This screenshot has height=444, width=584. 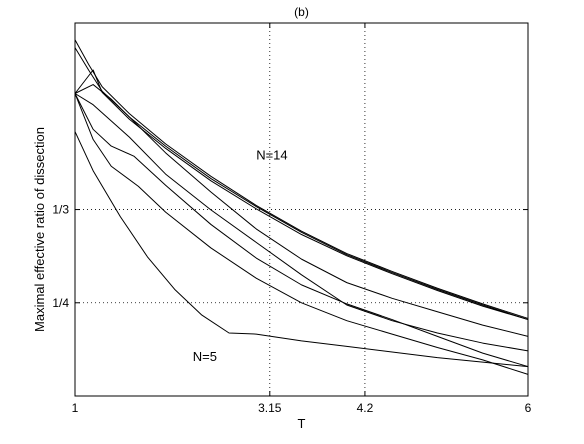 I want to click on x-tick-label: 6, so click(x=528, y=408).